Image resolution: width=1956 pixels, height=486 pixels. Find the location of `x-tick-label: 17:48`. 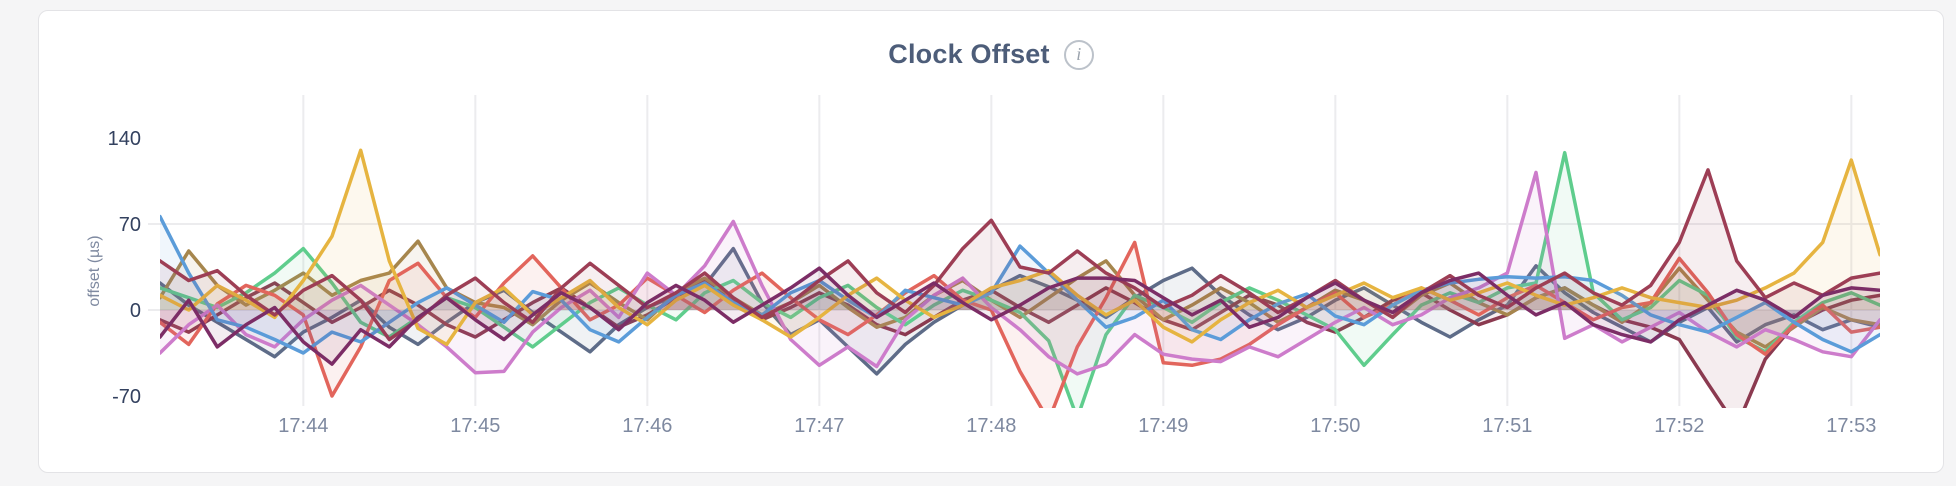

x-tick-label: 17:48 is located at coordinates (991, 426).